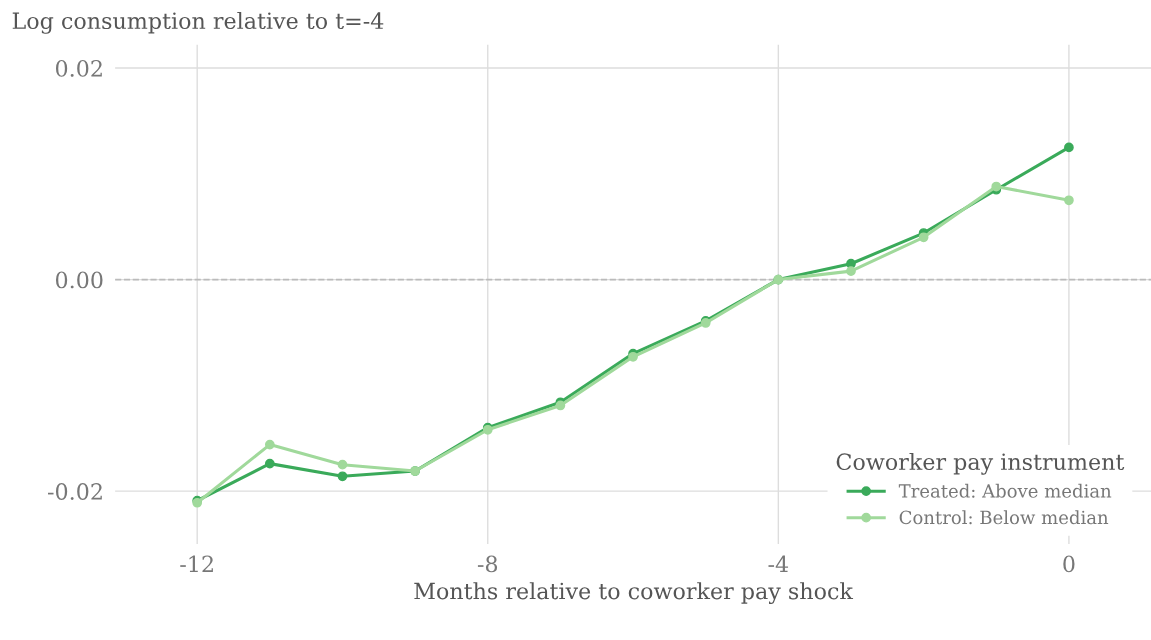 The width and height of the screenshot is (1151, 640). Describe the element at coordinates (980, 463) in the screenshot. I see `legend-title: Coworker pay instrument` at that location.